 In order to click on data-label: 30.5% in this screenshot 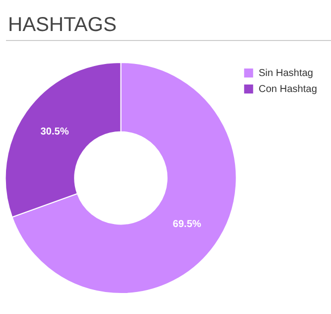, I will do `click(54, 132)`.